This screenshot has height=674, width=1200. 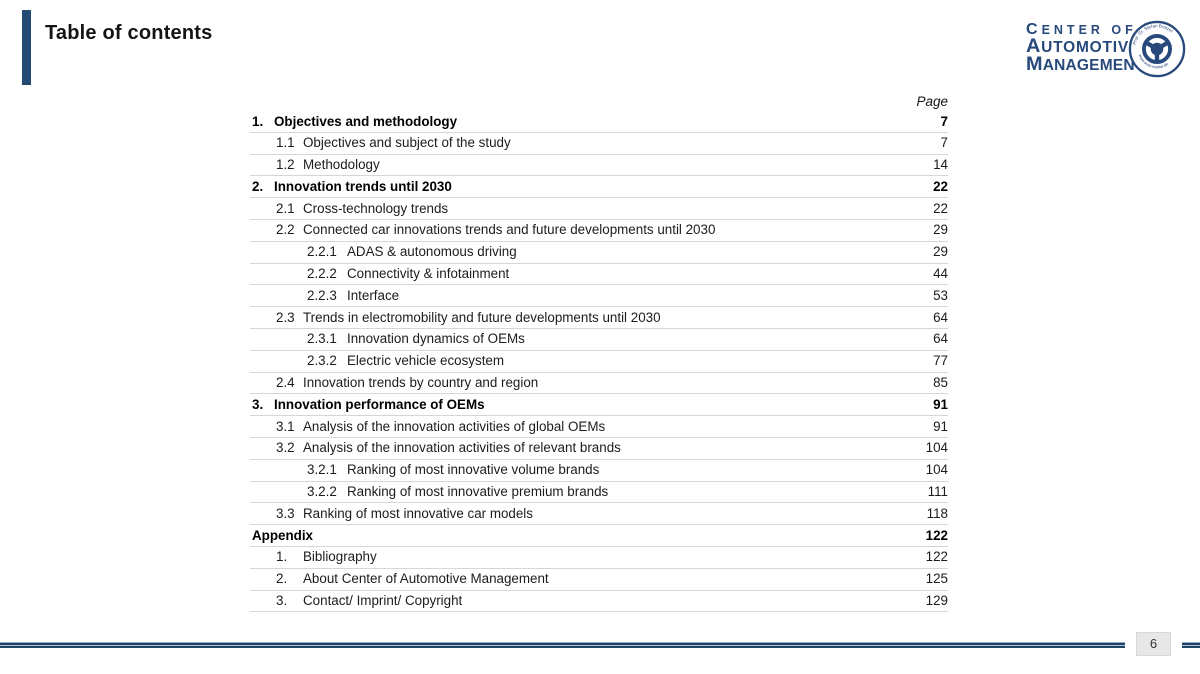 What do you see at coordinates (322, 492) in the screenshot?
I see `toc-row-number: 3.2.2` at bounding box center [322, 492].